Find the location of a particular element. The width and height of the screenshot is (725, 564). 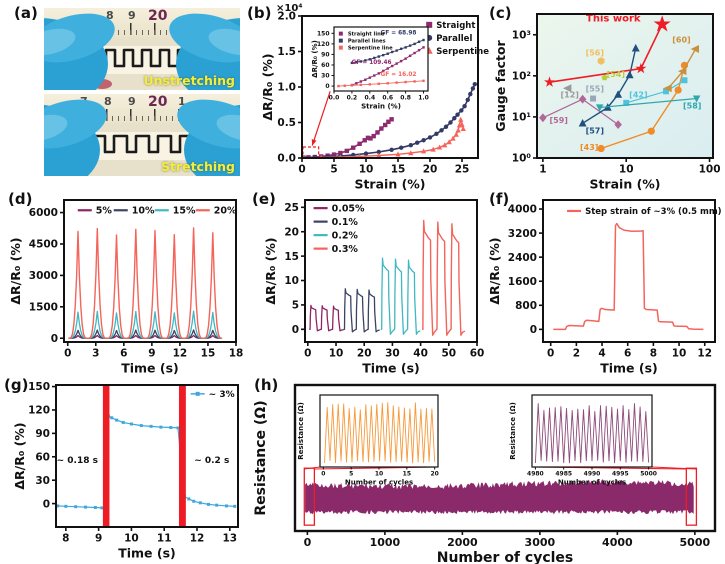

svg-text: 9 is located at coordinates (151, 354).